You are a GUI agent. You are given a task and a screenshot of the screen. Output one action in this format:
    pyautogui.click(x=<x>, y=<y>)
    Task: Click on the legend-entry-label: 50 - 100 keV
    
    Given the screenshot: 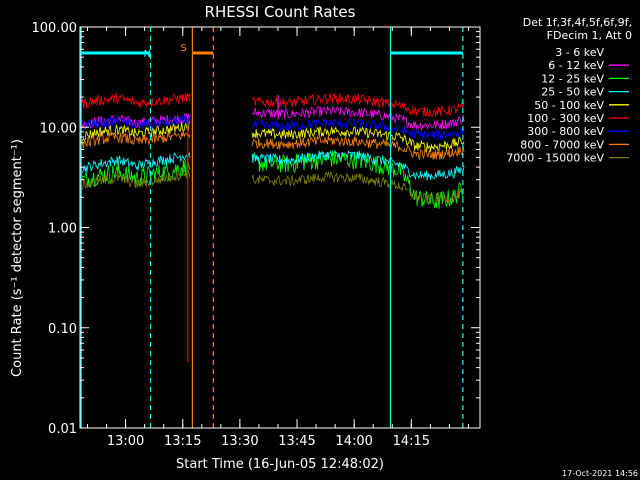 What is the action you would take?
    pyautogui.click(x=569, y=105)
    